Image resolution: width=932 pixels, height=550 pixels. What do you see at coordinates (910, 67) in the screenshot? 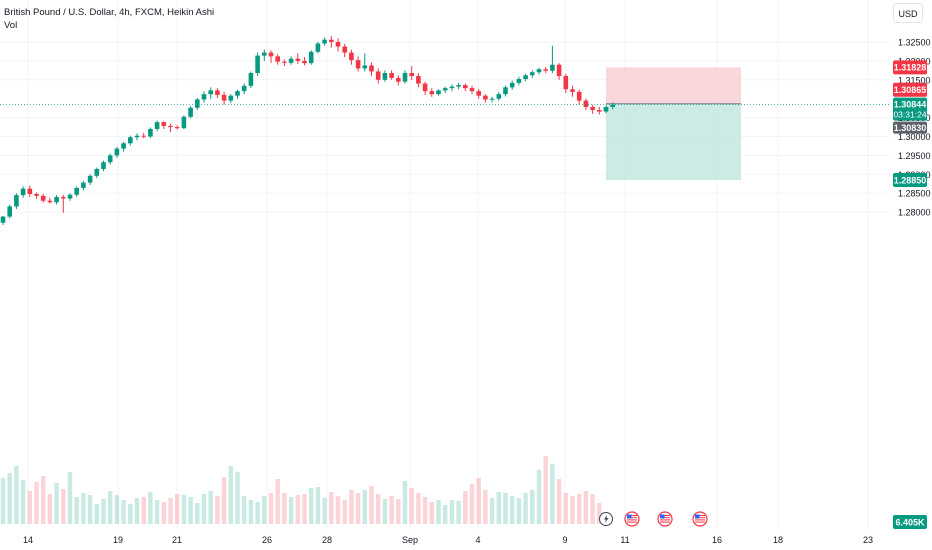
I see `stop-loss-price-badge: 1.31828` at bounding box center [910, 67].